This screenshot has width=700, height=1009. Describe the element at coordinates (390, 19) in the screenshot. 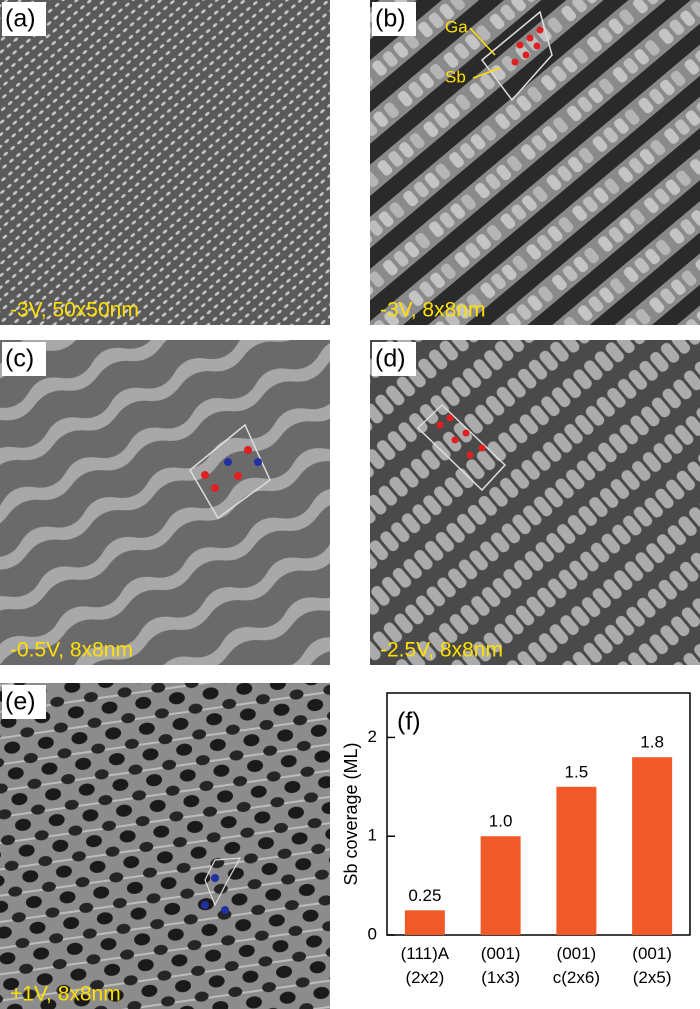

I see `panel-label: (b)` at that location.